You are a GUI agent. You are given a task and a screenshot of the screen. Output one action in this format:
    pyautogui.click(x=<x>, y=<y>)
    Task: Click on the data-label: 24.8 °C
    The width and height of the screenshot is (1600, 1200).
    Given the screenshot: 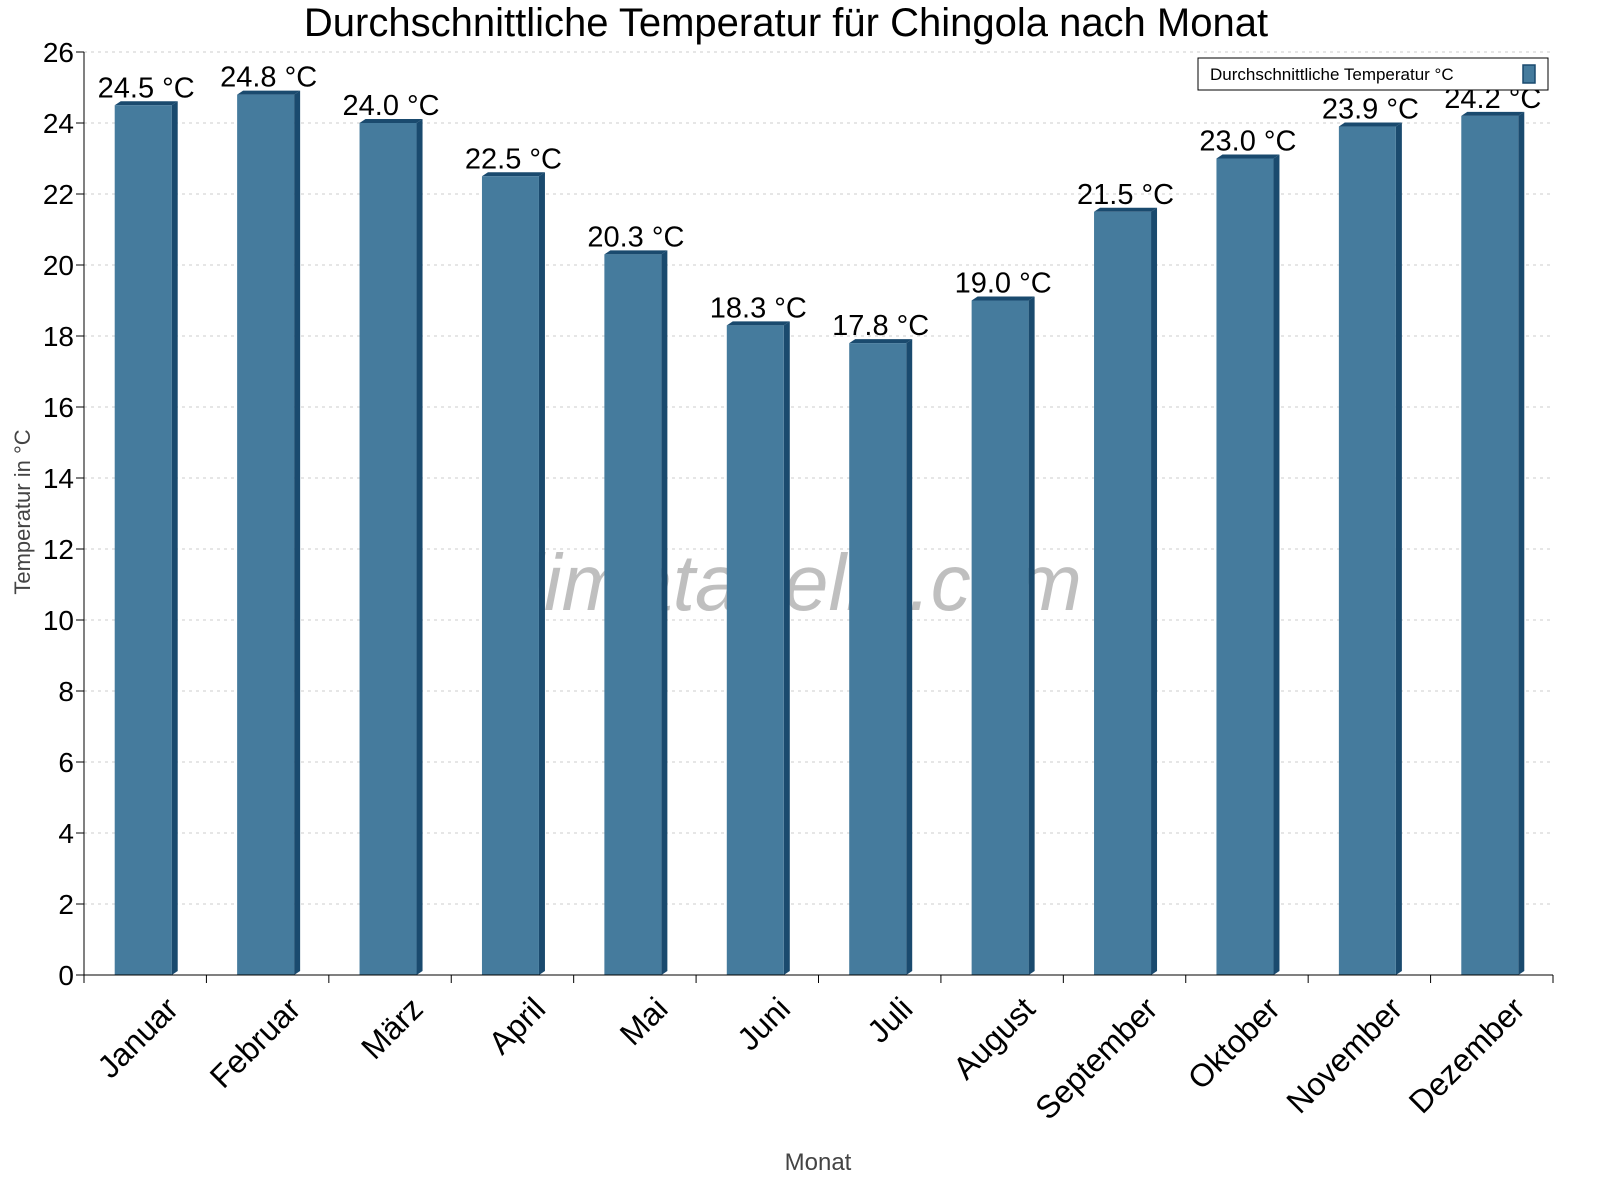 What is the action you would take?
    pyautogui.click(x=268, y=78)
    